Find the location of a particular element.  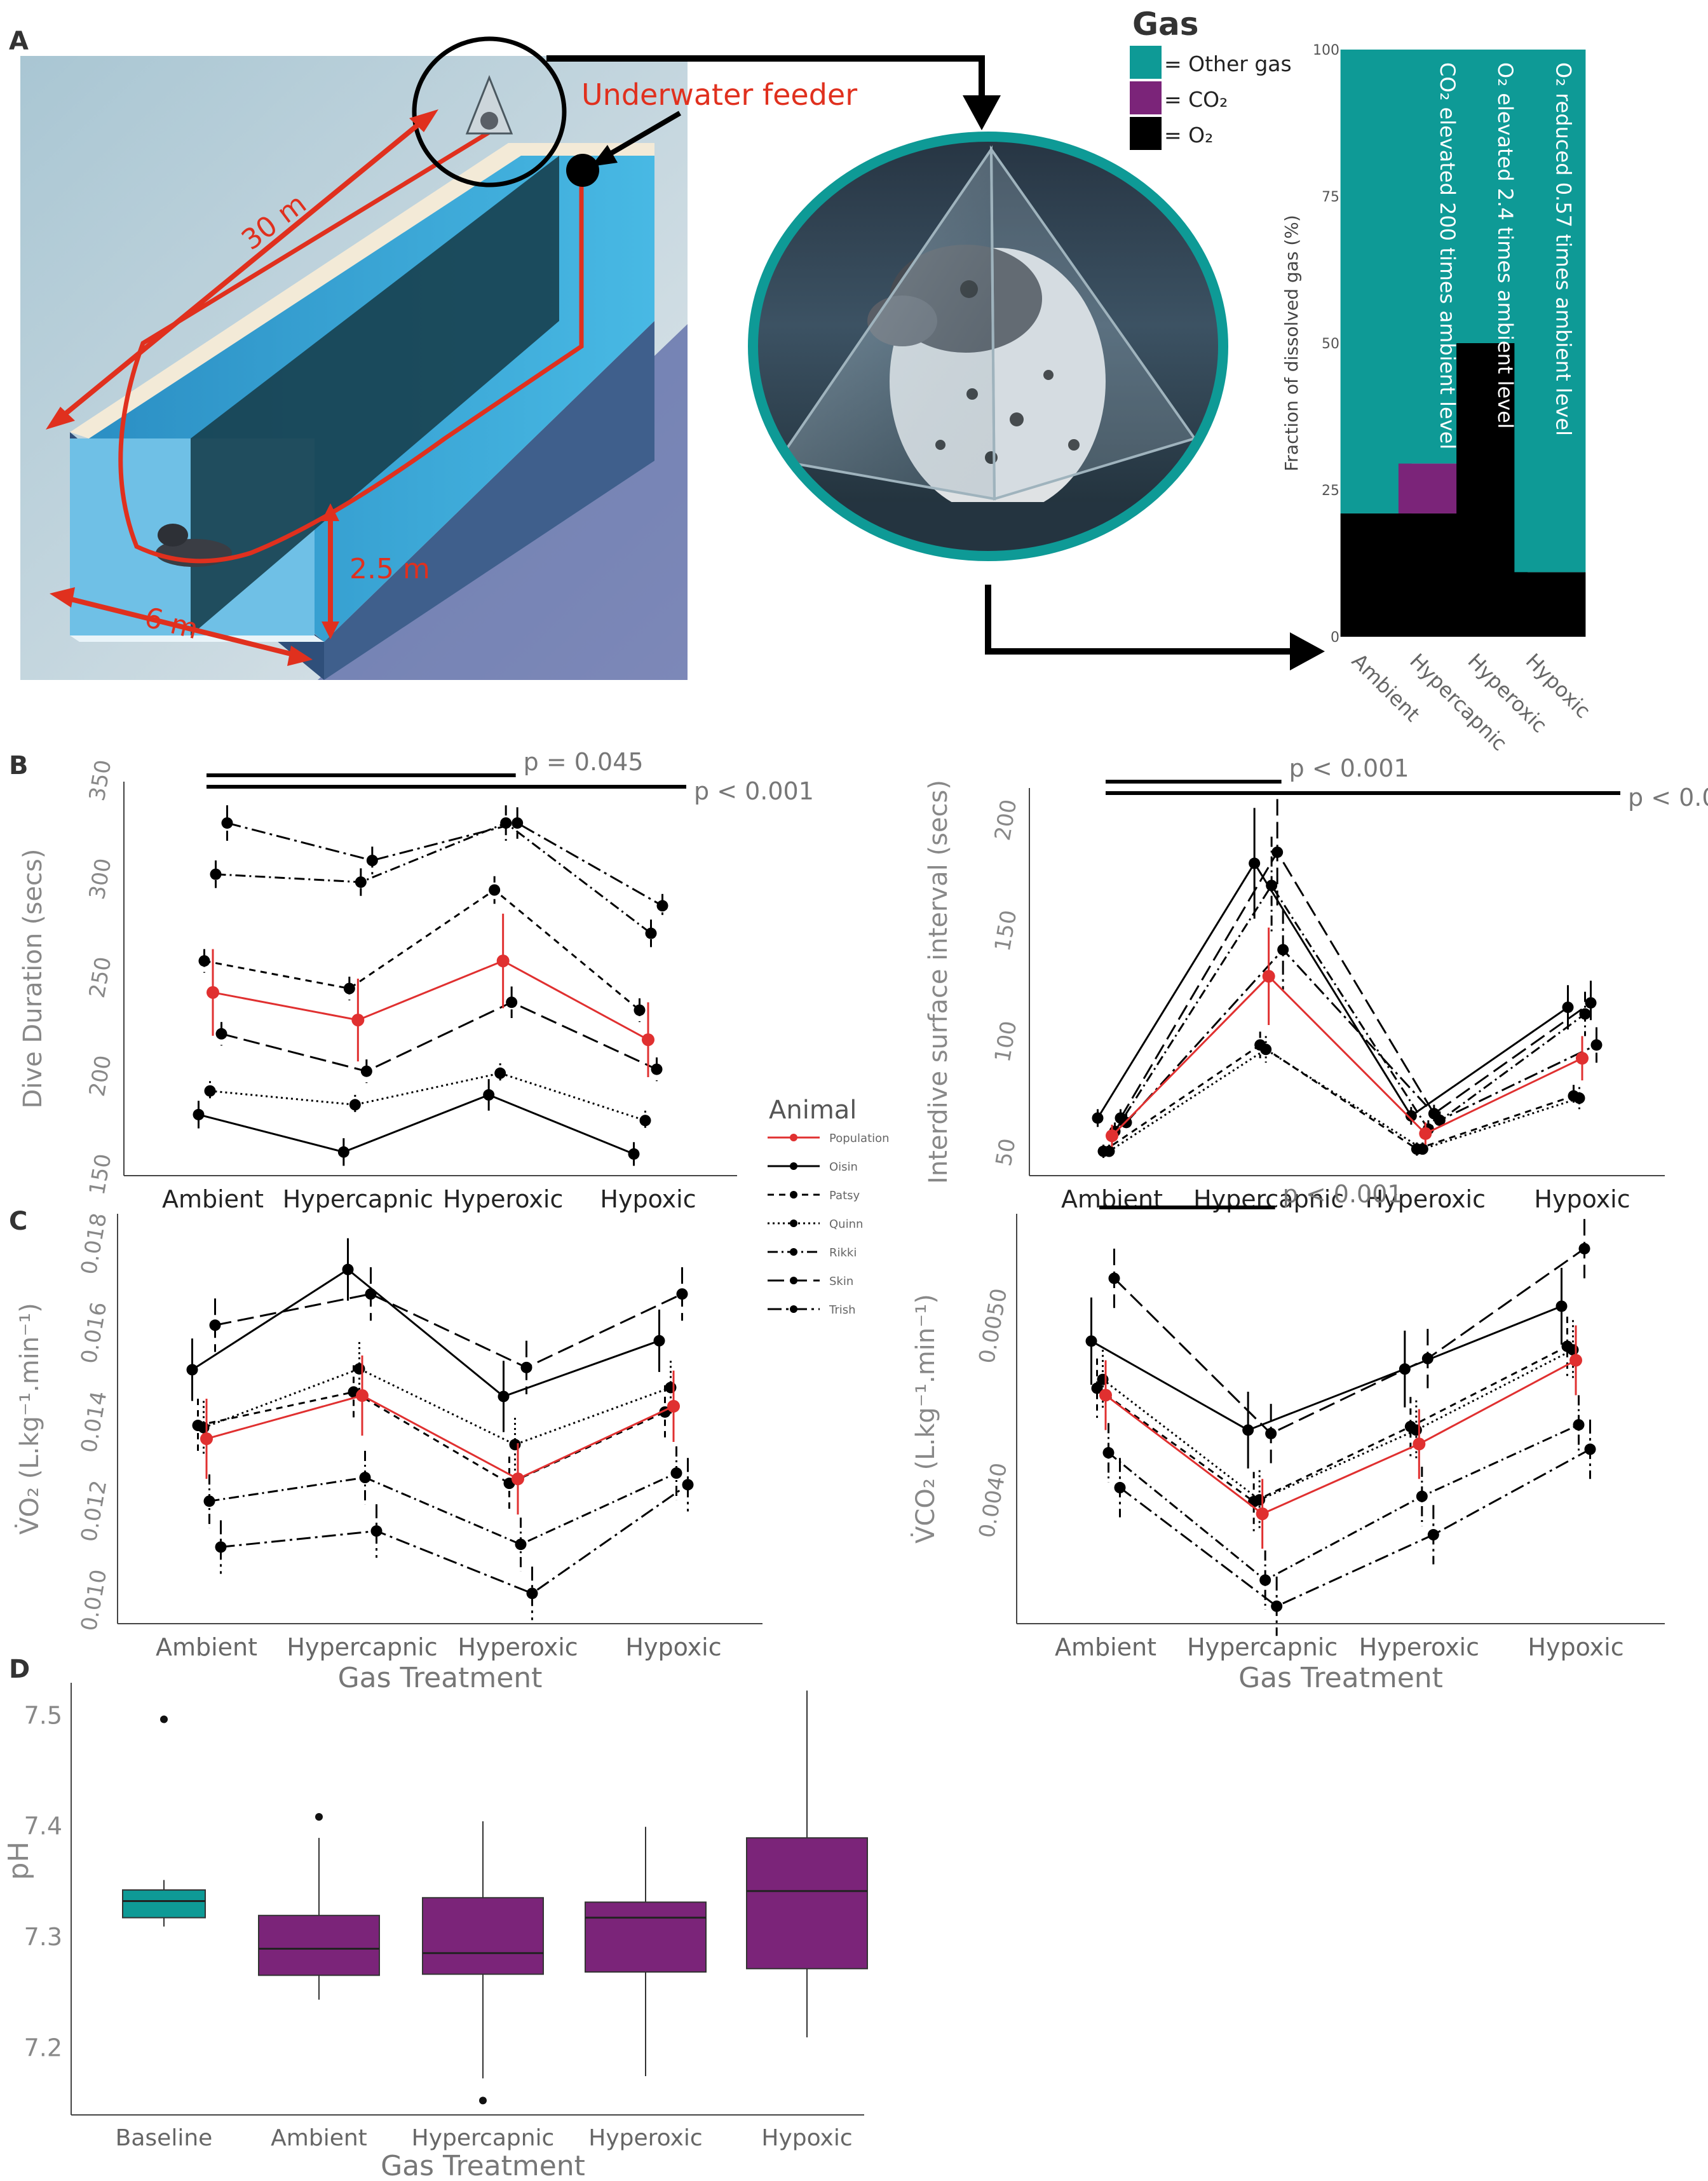

prism-face-right is located at coordinates (1093, 323).